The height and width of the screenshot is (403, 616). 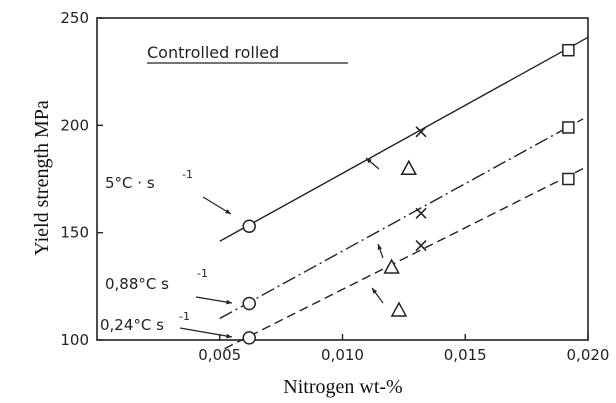 I want to click on series-label-5-exponent: -1, so click(x=187, y=174).